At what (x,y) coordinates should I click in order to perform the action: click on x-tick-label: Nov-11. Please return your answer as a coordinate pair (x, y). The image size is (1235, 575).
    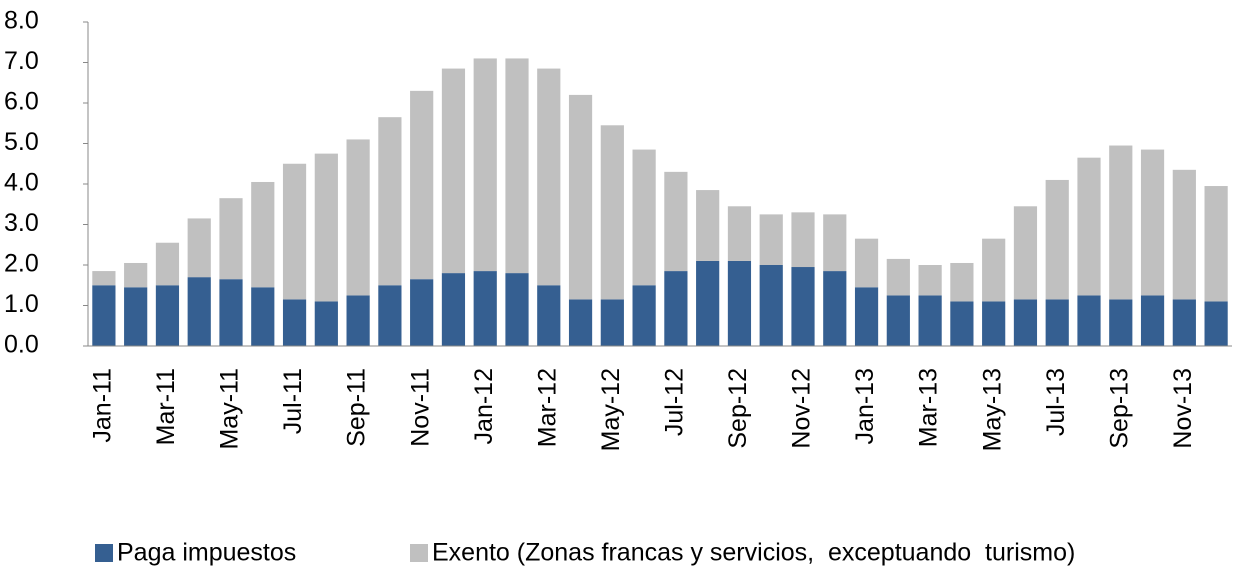
    Looking at the image, I should click on (420, 407).